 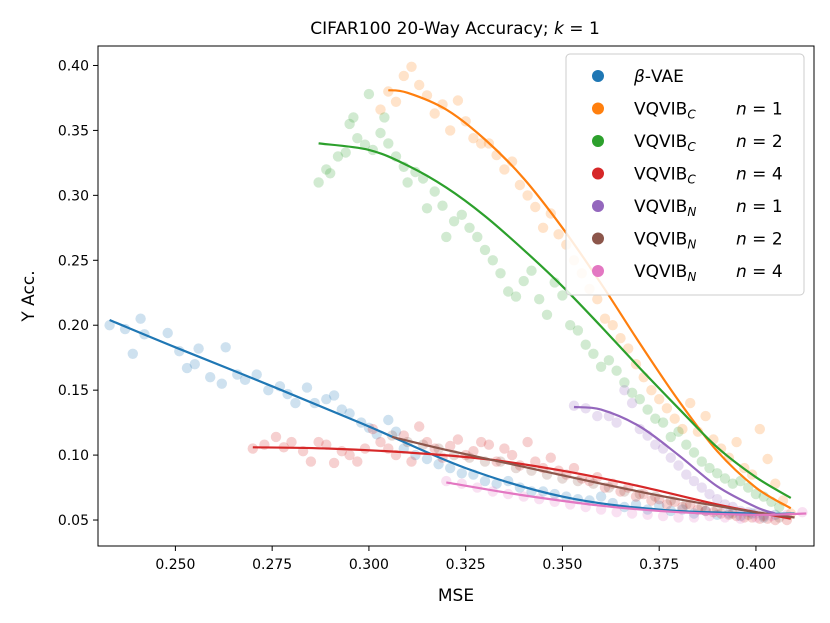 What do you see at coordinates (73, 521) in the screenshot?
I see `y-tick-label: 0.05` at bounding box center [73, 521].